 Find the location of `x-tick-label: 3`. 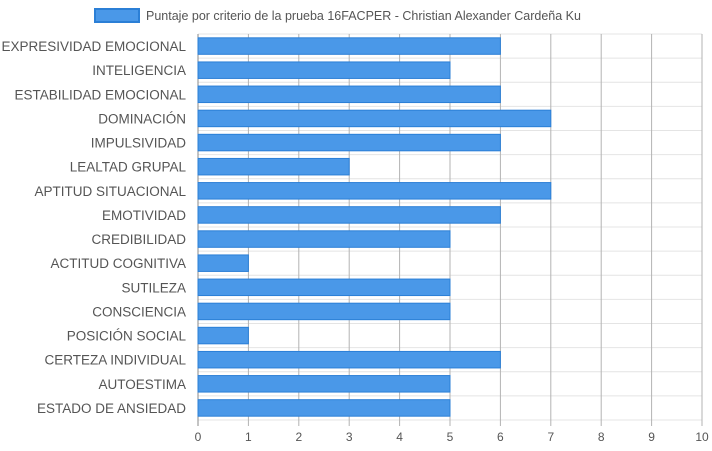

x-tick-label: 3 is located at coordinates (349, 437).